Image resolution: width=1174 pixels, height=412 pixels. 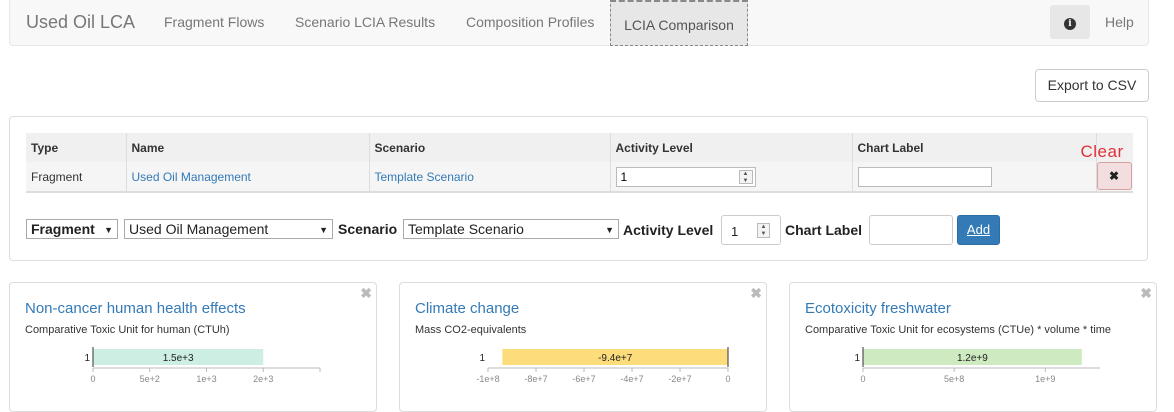 I want to click on nav-lcia-comparison: LCIA Comparison, so click(x=679, y=23).